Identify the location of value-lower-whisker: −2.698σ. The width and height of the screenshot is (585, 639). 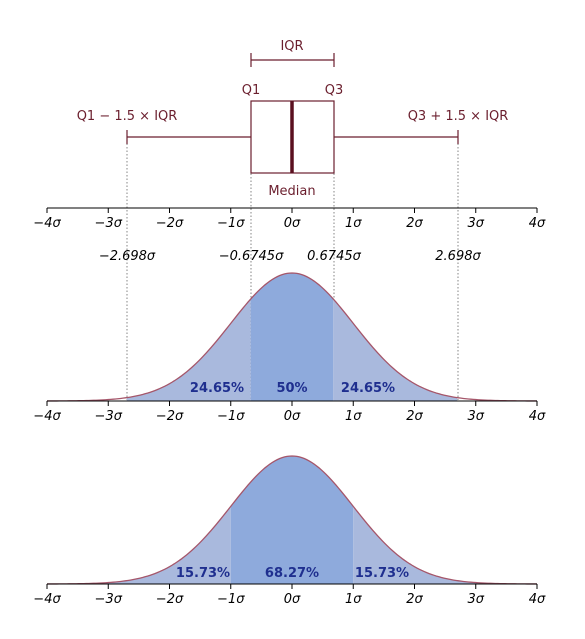
(127, 256).